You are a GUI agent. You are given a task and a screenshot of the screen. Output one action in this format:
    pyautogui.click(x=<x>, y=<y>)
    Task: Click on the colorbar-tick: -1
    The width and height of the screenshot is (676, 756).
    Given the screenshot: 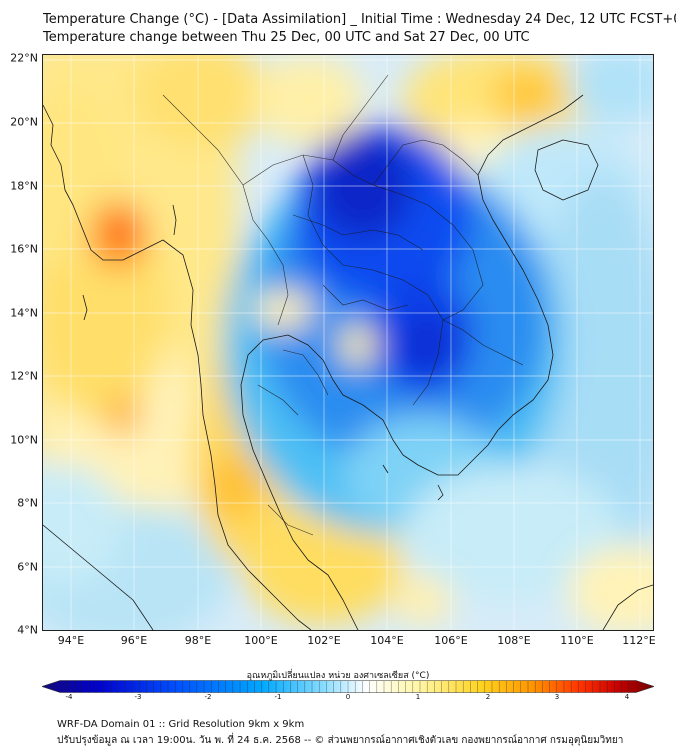 What is the action you would take?
    pyautogui.click(x=278, y=697)
    